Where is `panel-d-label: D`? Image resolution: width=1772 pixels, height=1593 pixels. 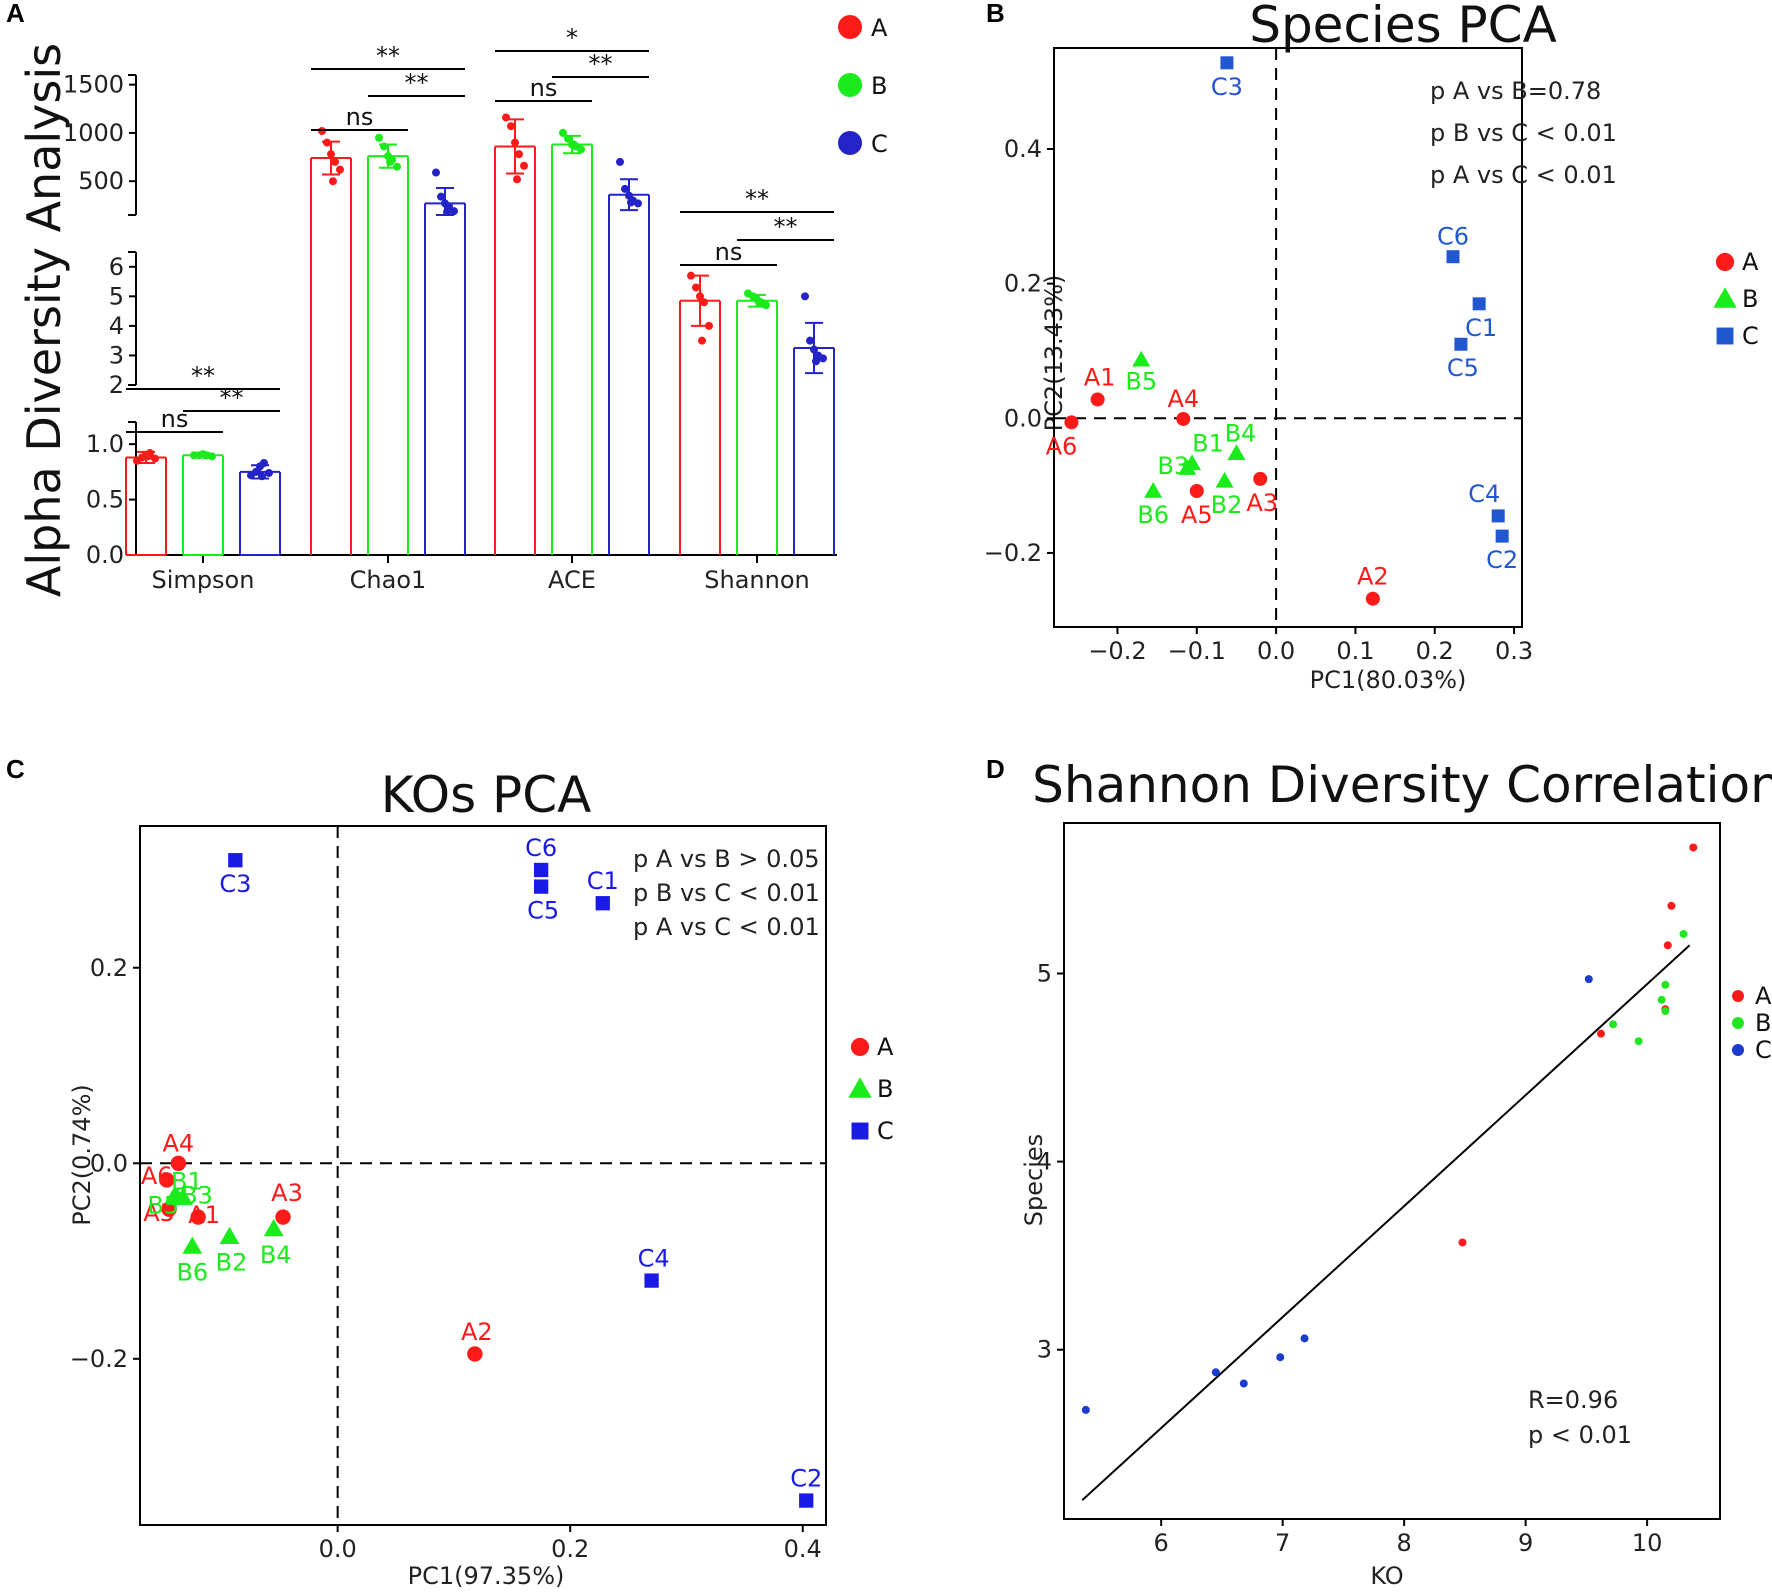 panel-d-label: D is located at coordinates (995, 769).